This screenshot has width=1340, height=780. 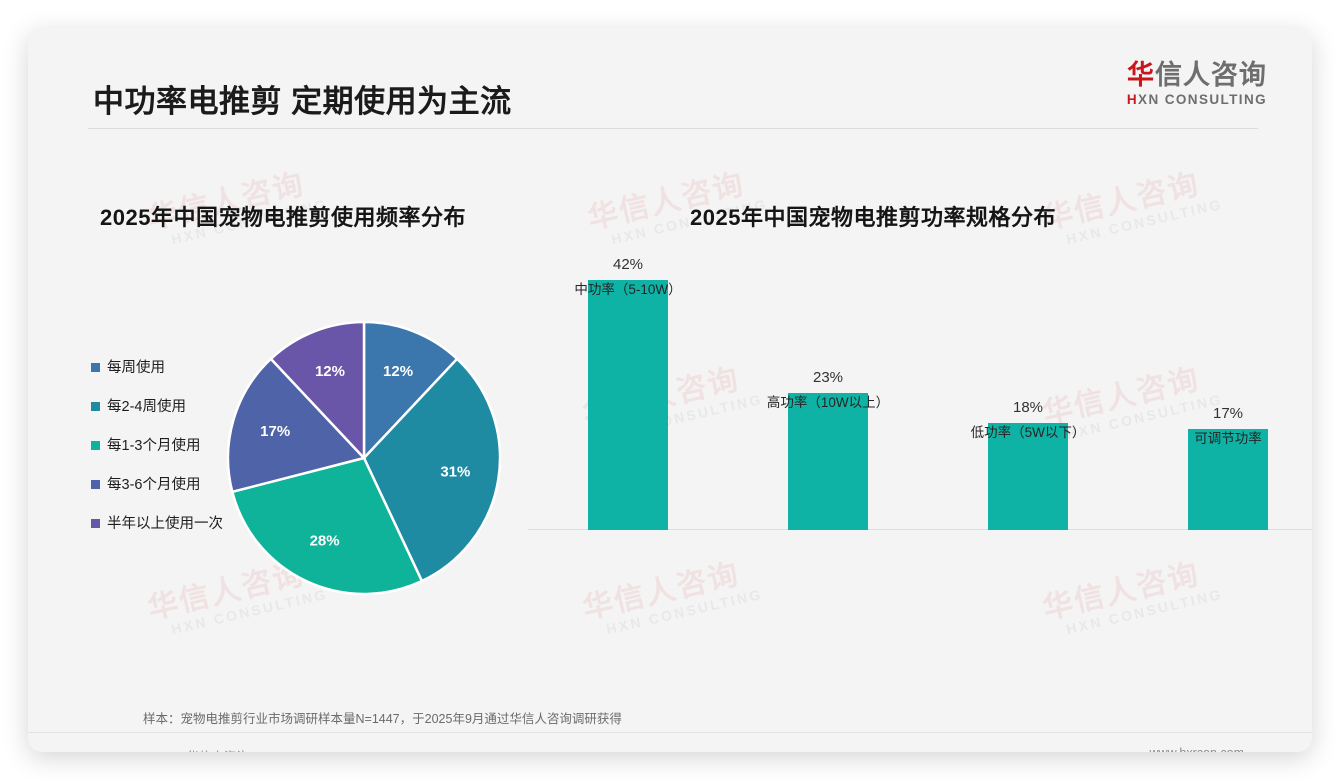 What do you see at coordinates (1197, 749) in the screenshot?
I see `website-text: www.hxrcon.com` at bounding box center [1197, 749].